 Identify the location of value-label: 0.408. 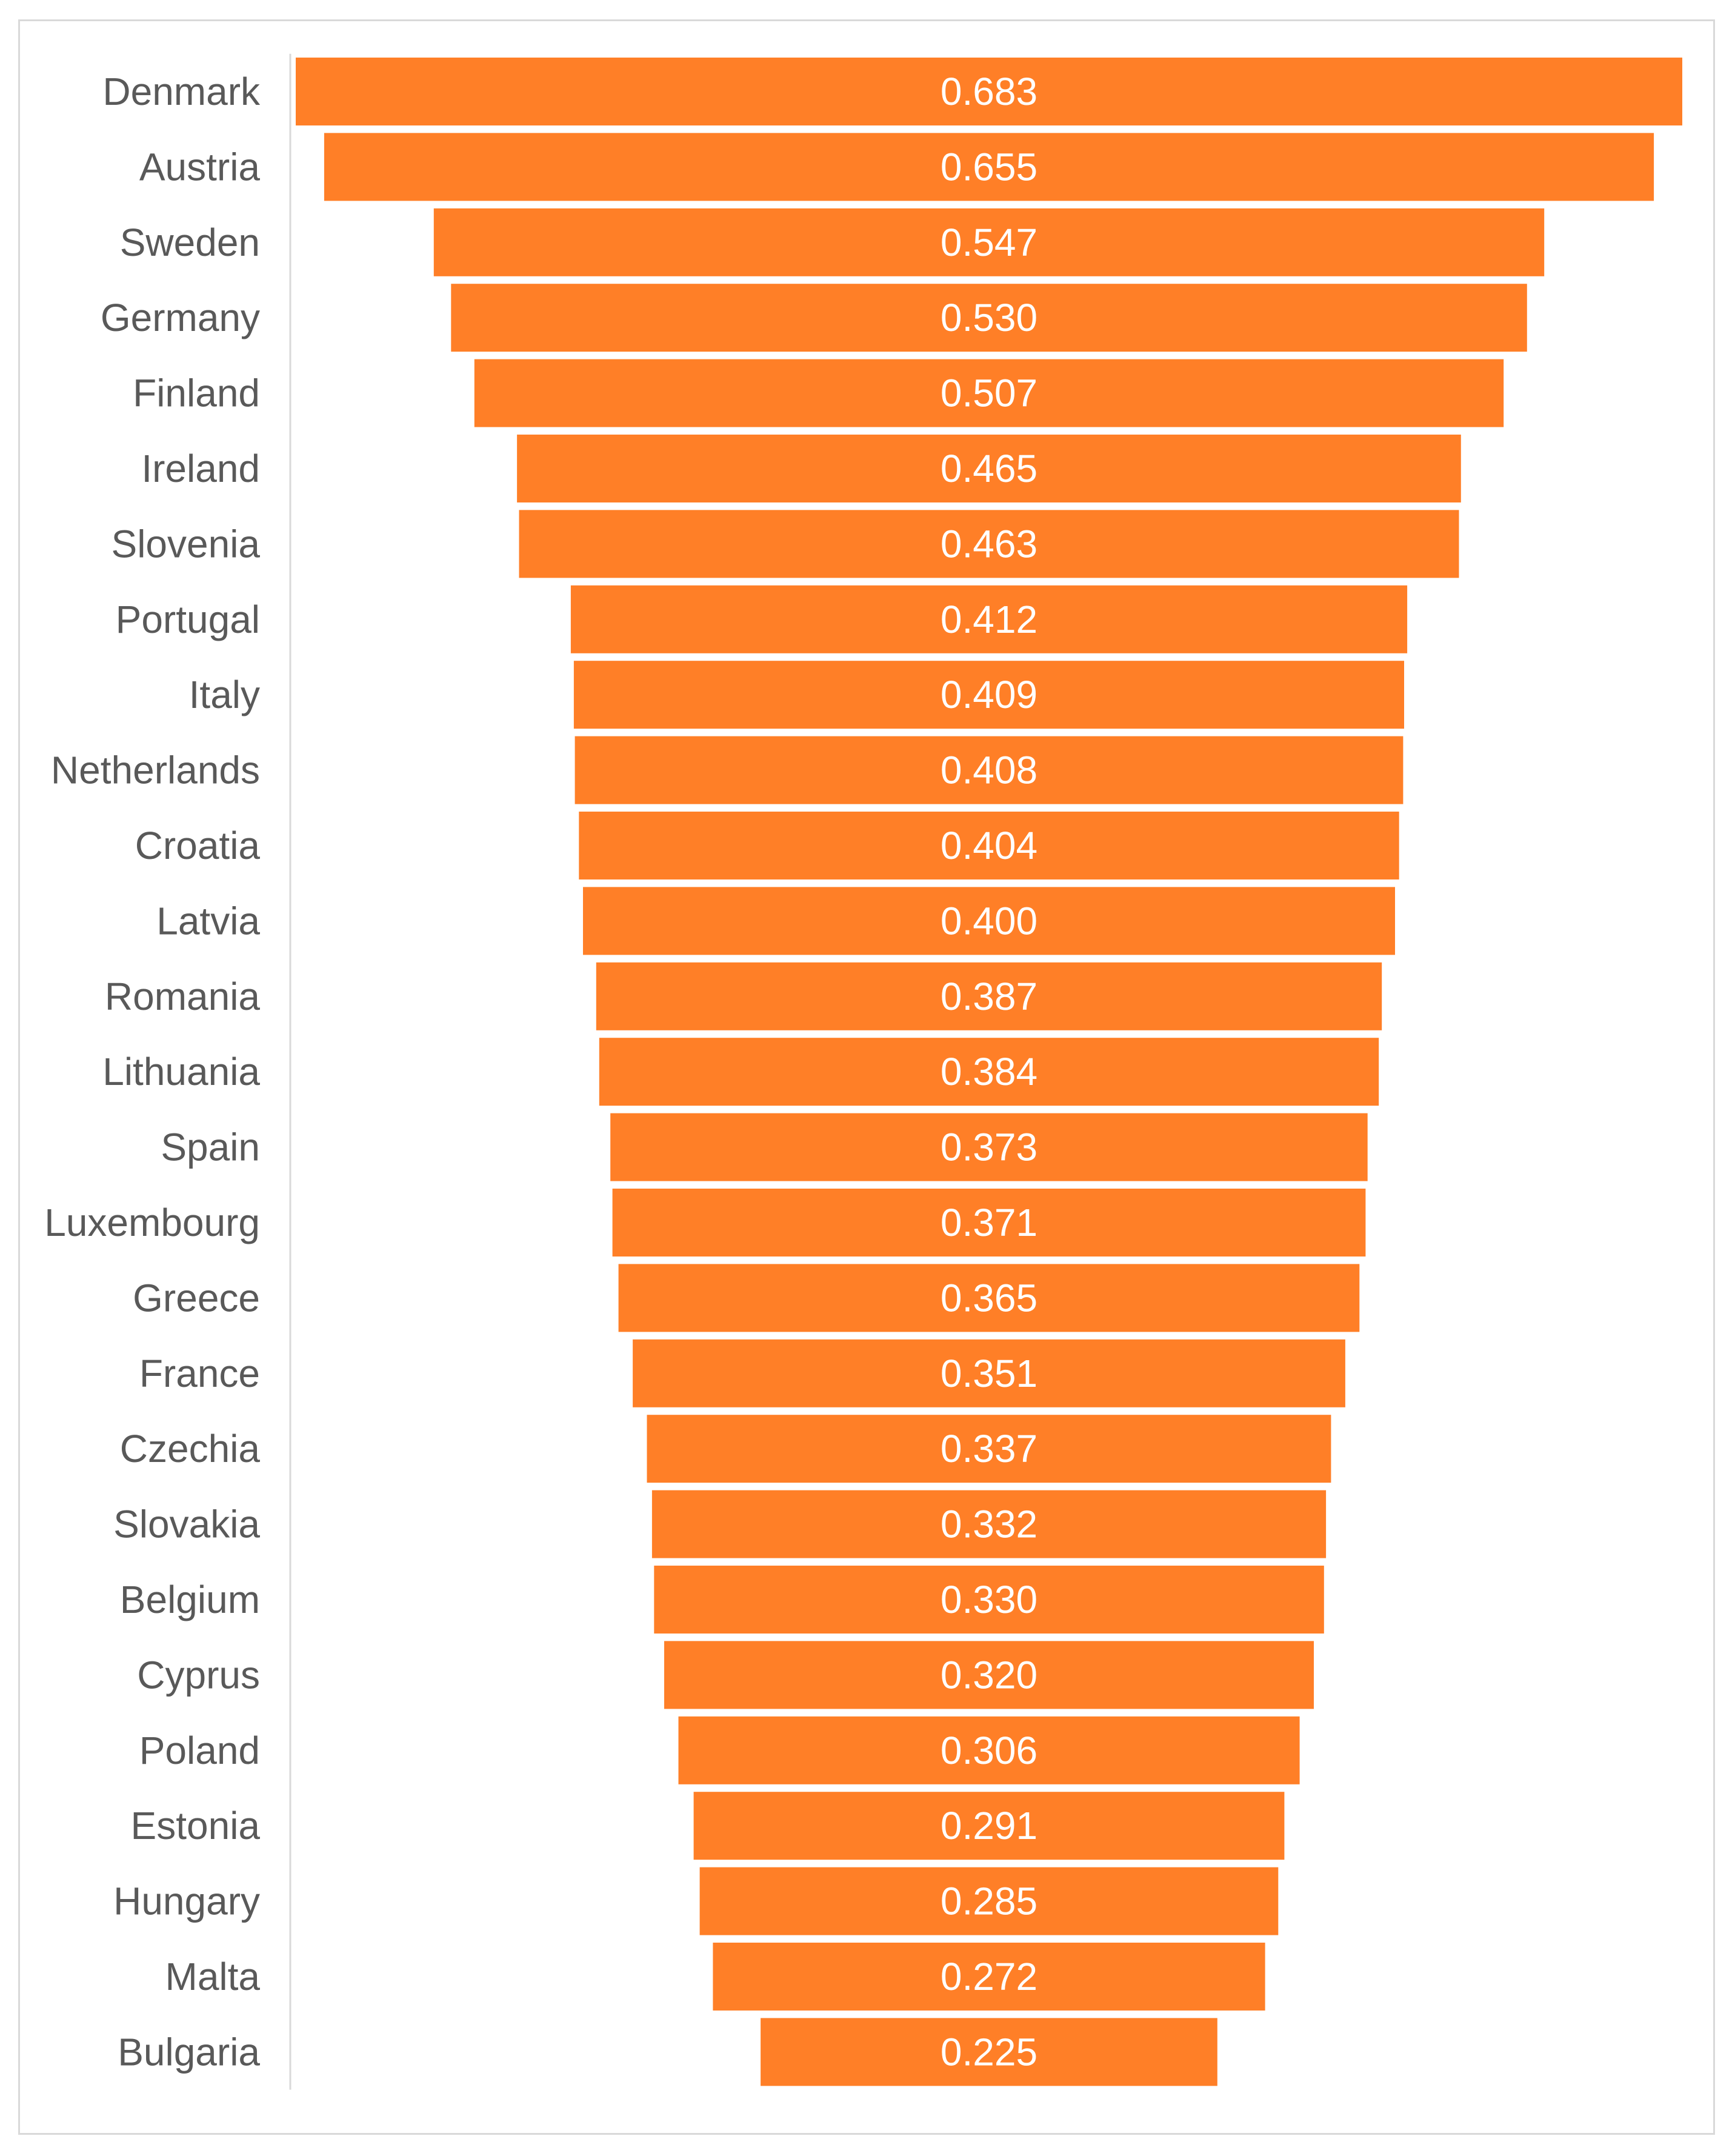
(989, 771).